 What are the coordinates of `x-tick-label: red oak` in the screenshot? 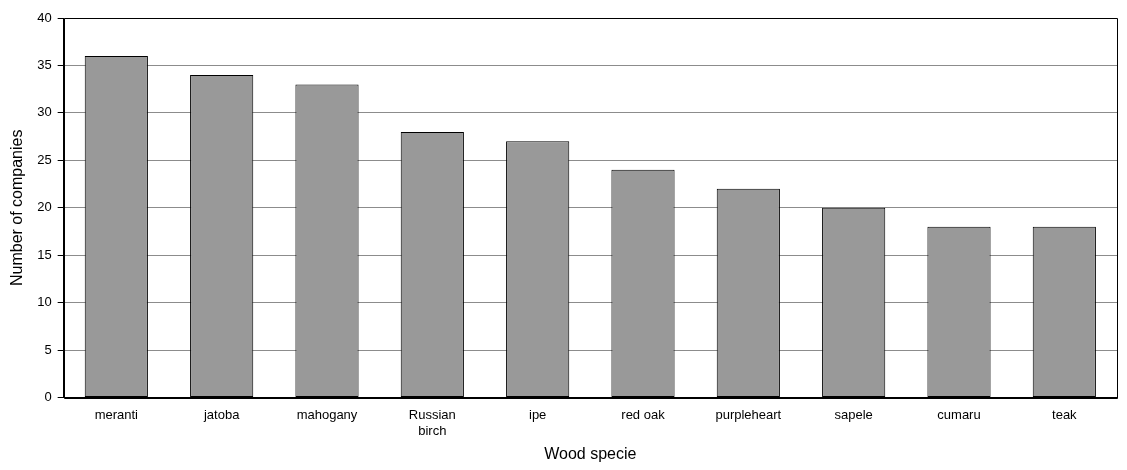 It's located at (643, 414).